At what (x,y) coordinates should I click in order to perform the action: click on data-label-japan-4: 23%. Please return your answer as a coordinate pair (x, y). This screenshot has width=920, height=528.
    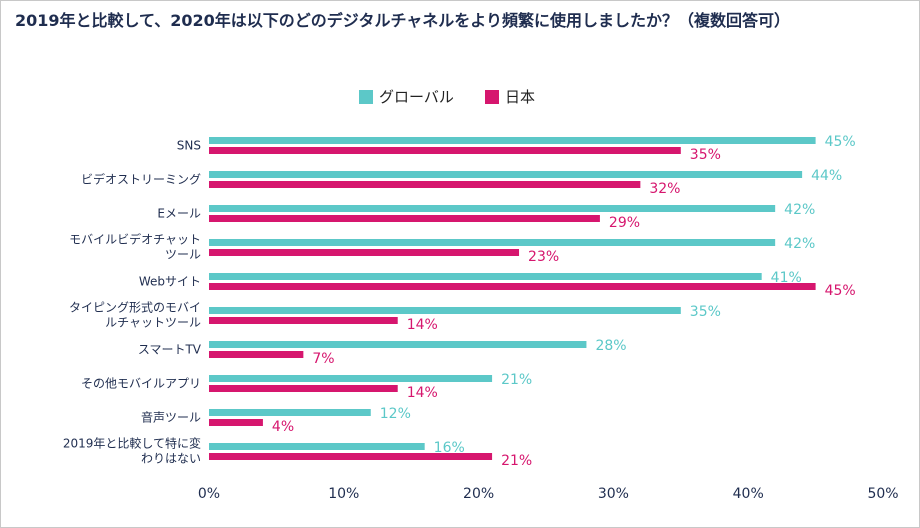
    Looking at the image, I should click on (543, 257).